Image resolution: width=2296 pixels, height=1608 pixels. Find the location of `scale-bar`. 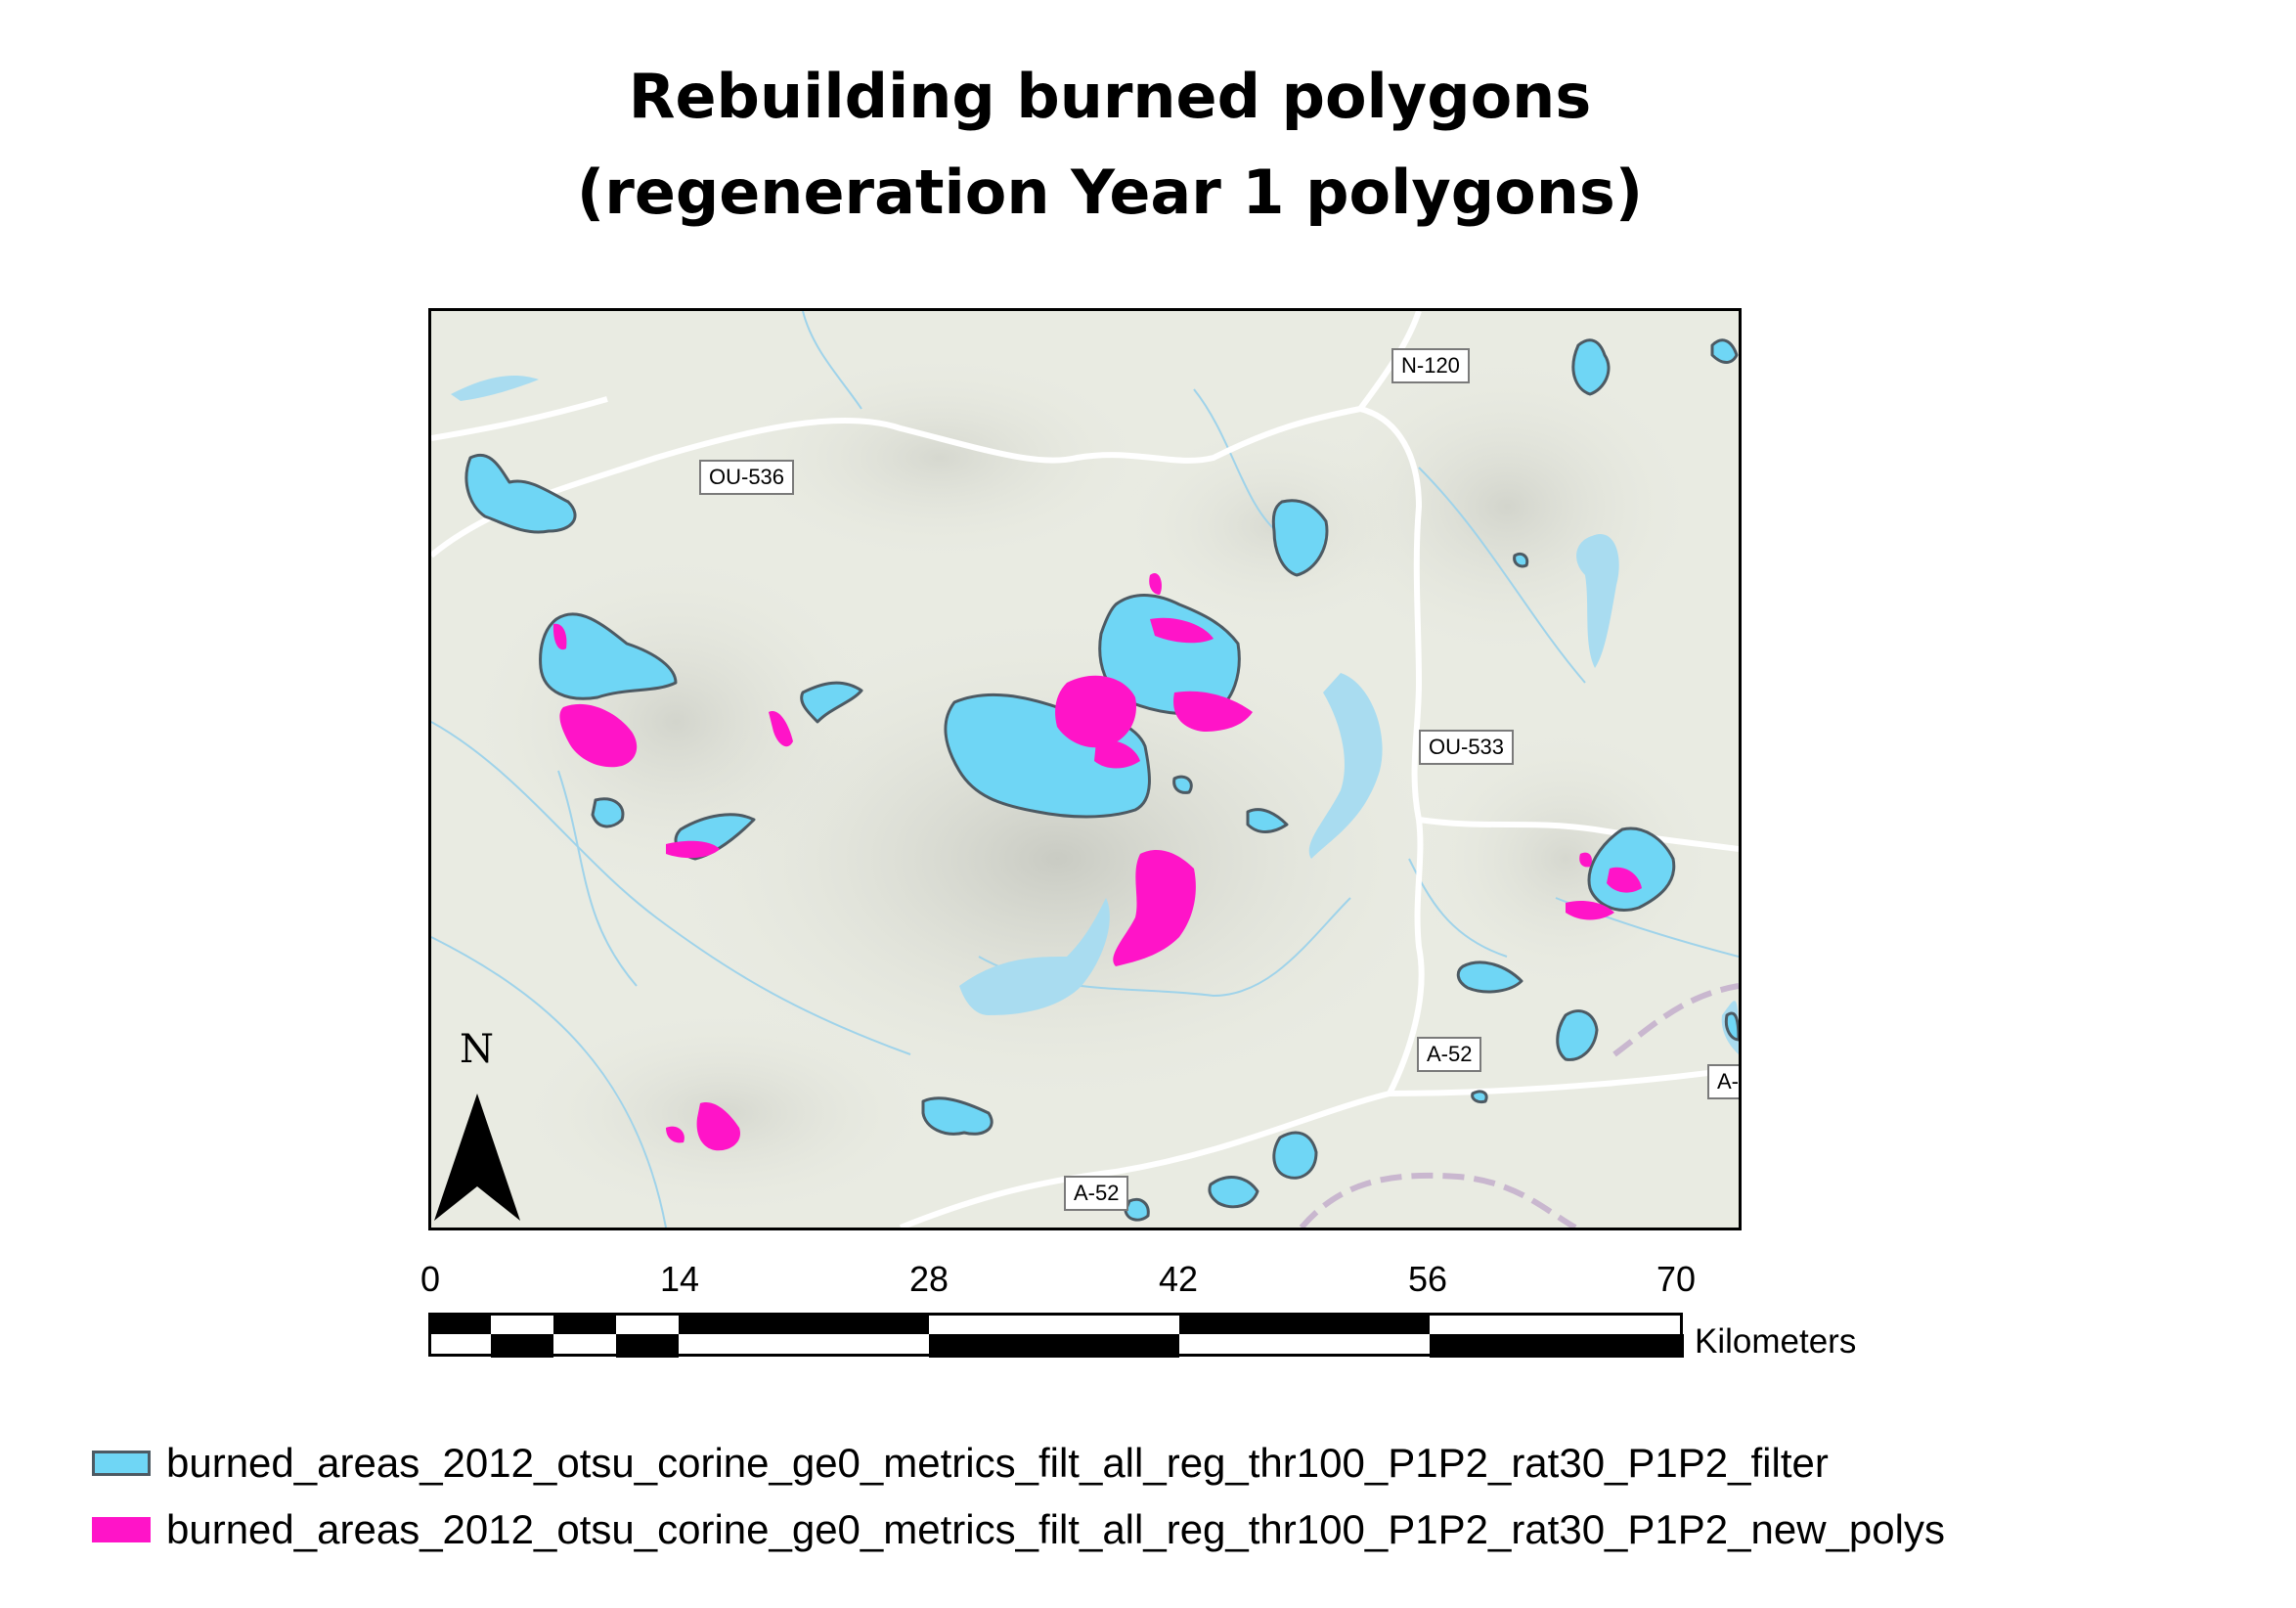

scale-bar is located at coordinates (1056, 1335).